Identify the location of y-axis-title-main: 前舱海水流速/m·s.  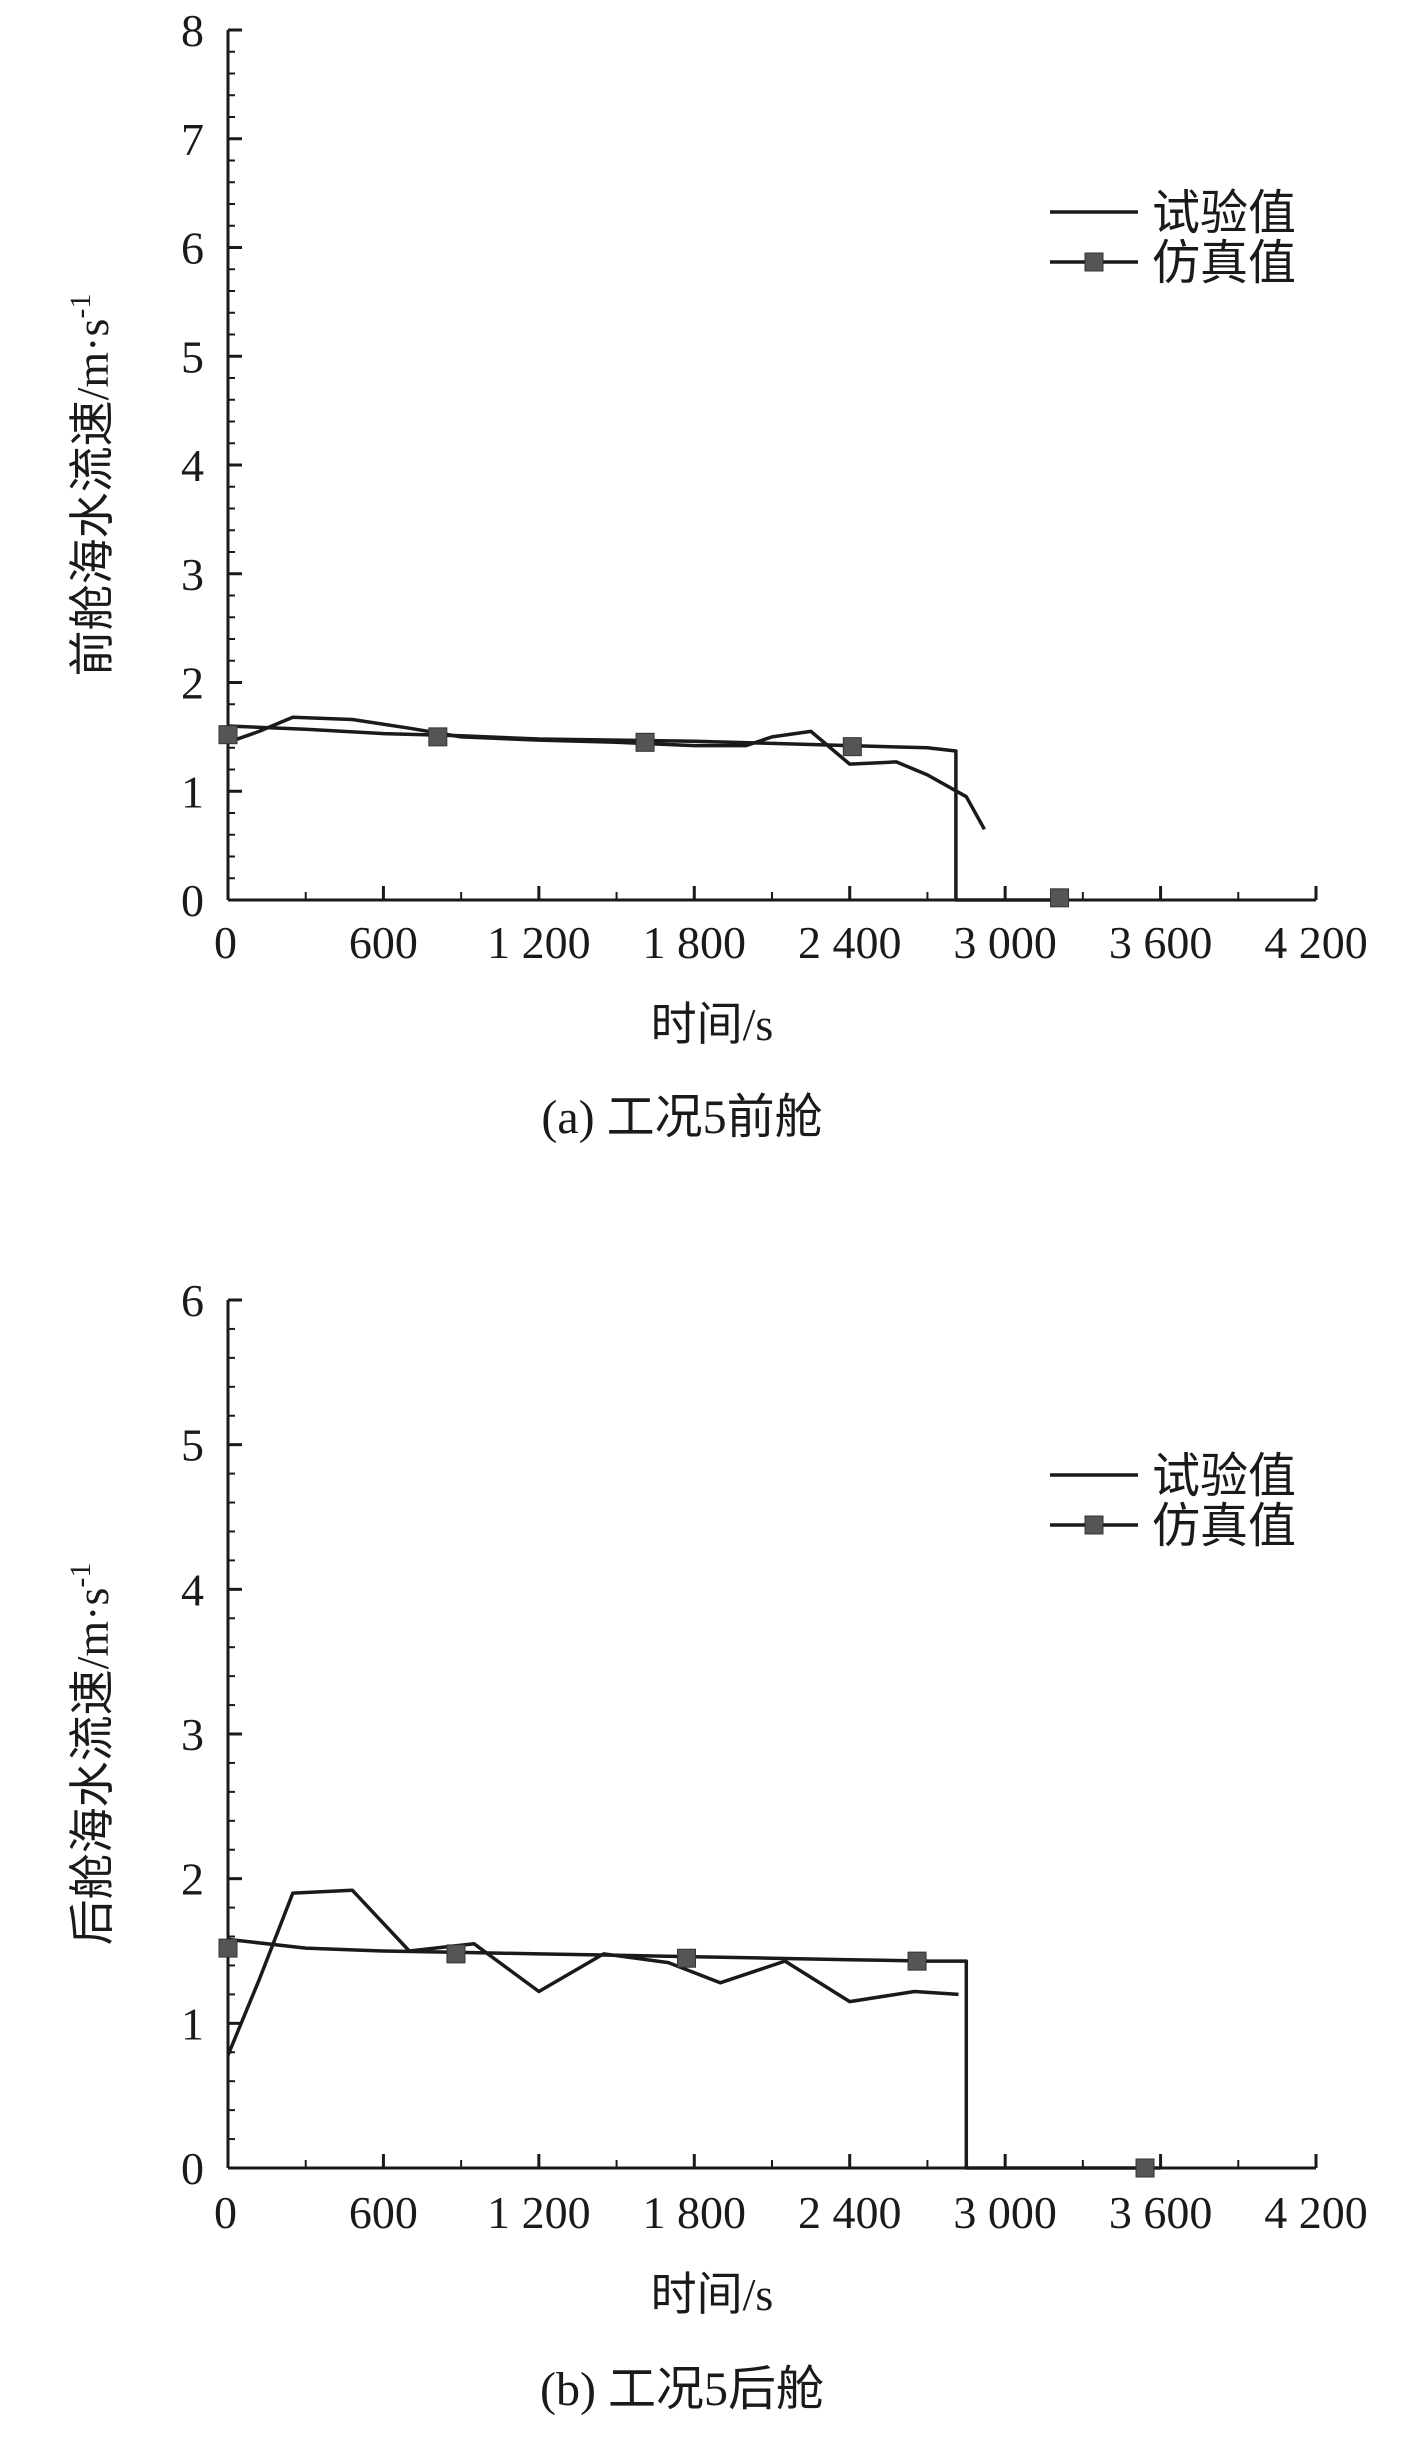
(92, 498).